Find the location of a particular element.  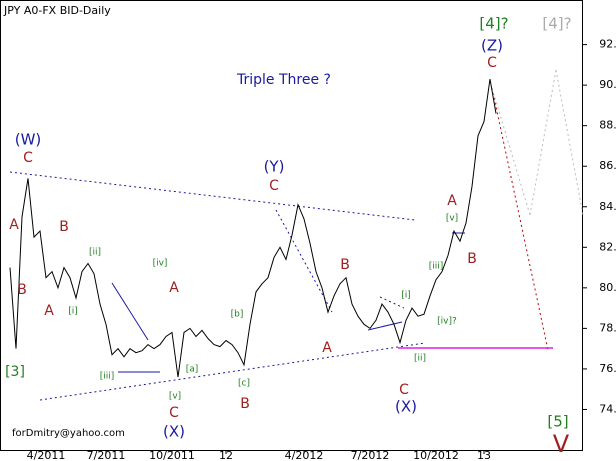

wave-label: (Y) is located at coordinates (274, 167).